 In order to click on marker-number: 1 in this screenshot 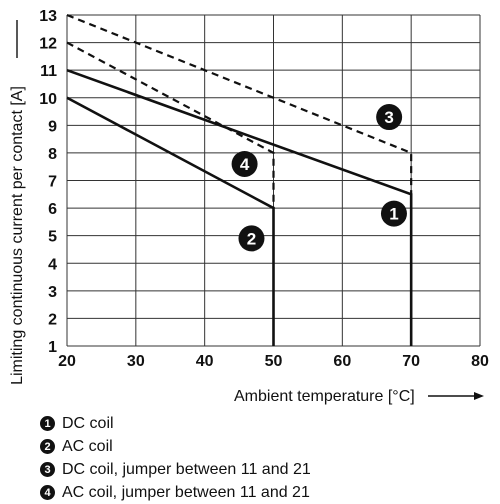, I will do `click(393, 214)`.